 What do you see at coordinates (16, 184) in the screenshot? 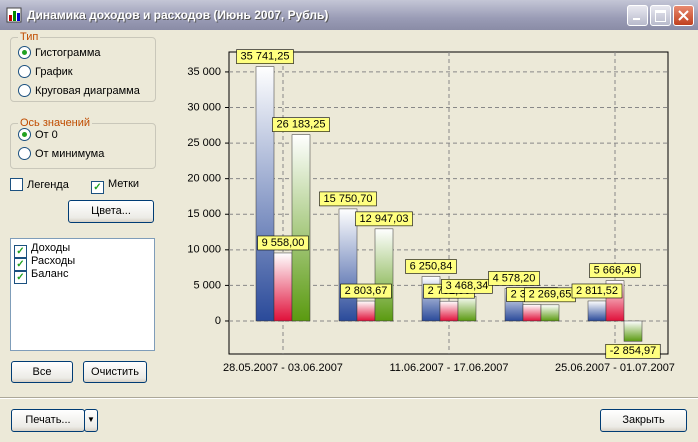
I see `checkbox` at bounding box center [16, 184].